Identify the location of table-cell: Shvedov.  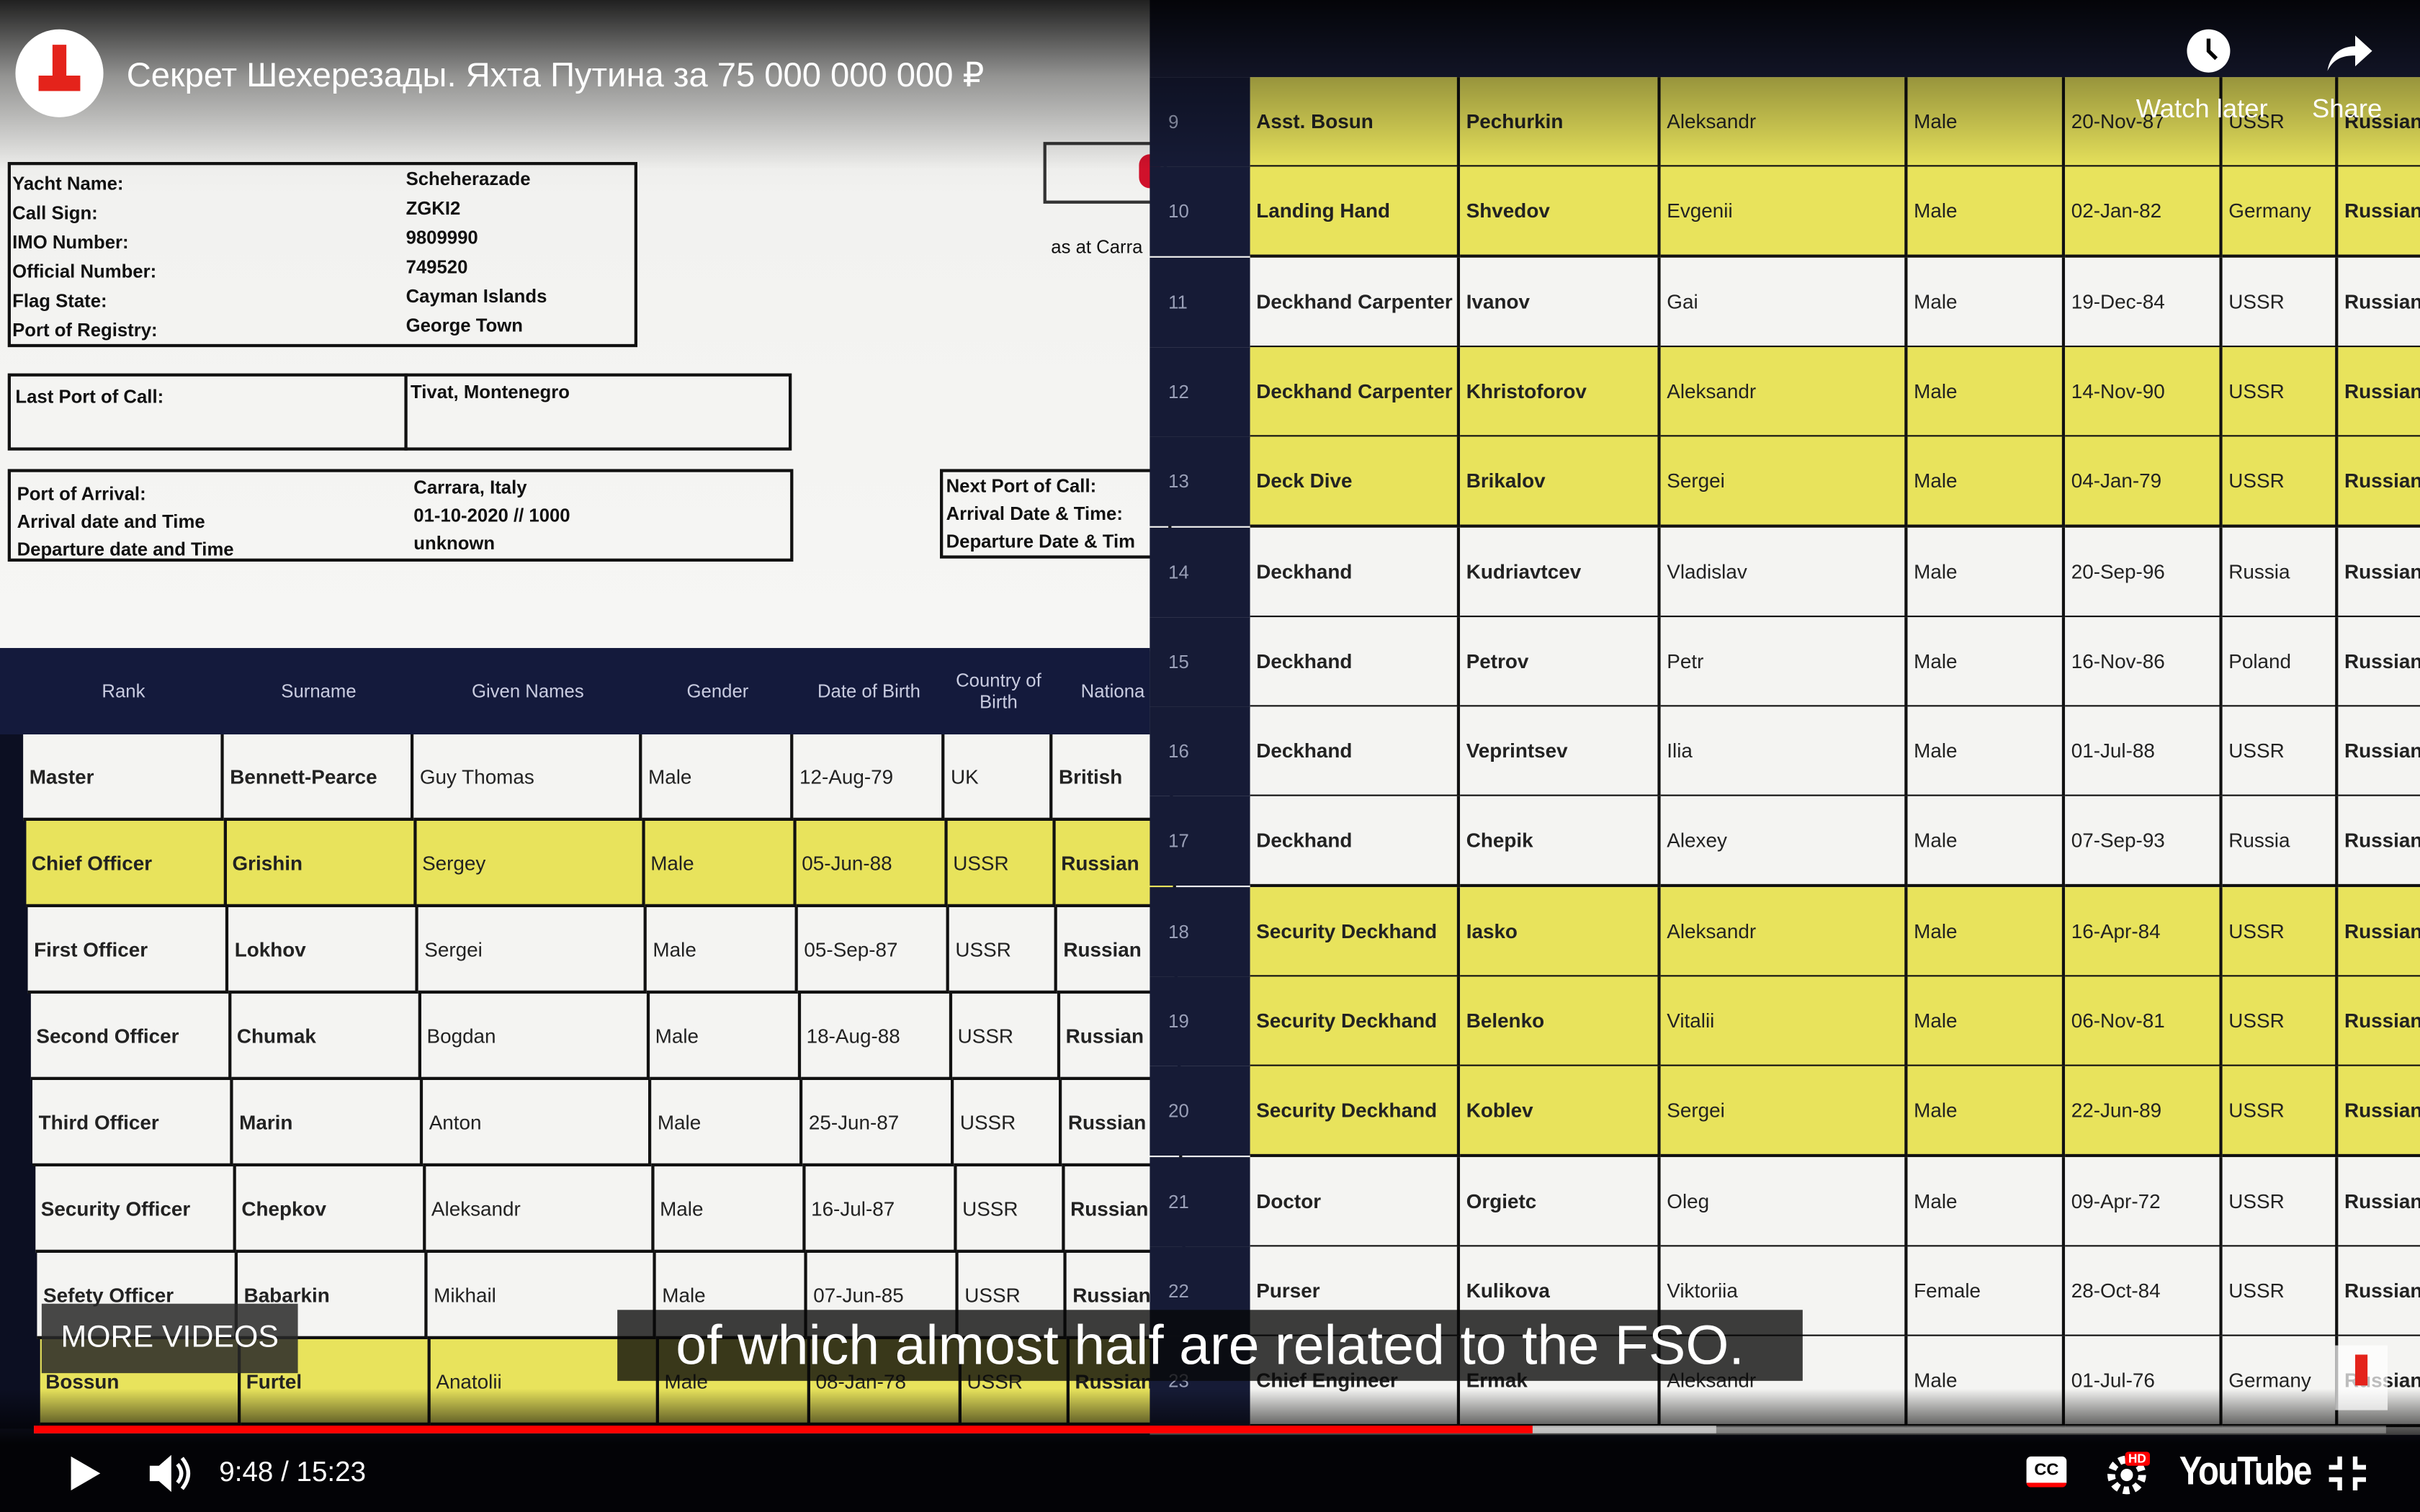
(1560, 212).